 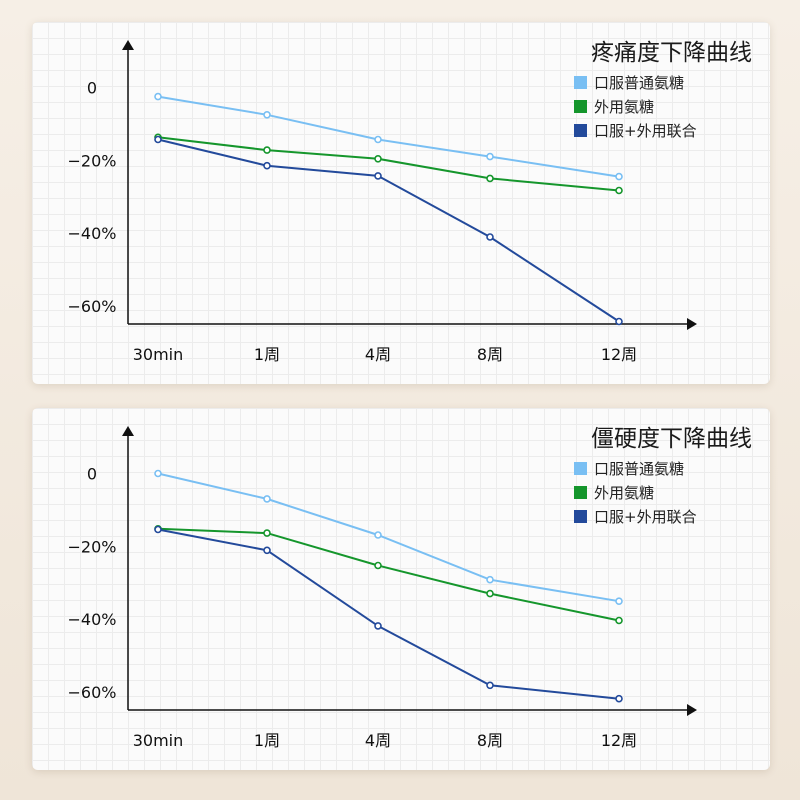 What do you see at coordinates (671, 439) in the screenshot?
I see `chart-title: 僵硬度下降曲线` at bounding box center [671, 439].